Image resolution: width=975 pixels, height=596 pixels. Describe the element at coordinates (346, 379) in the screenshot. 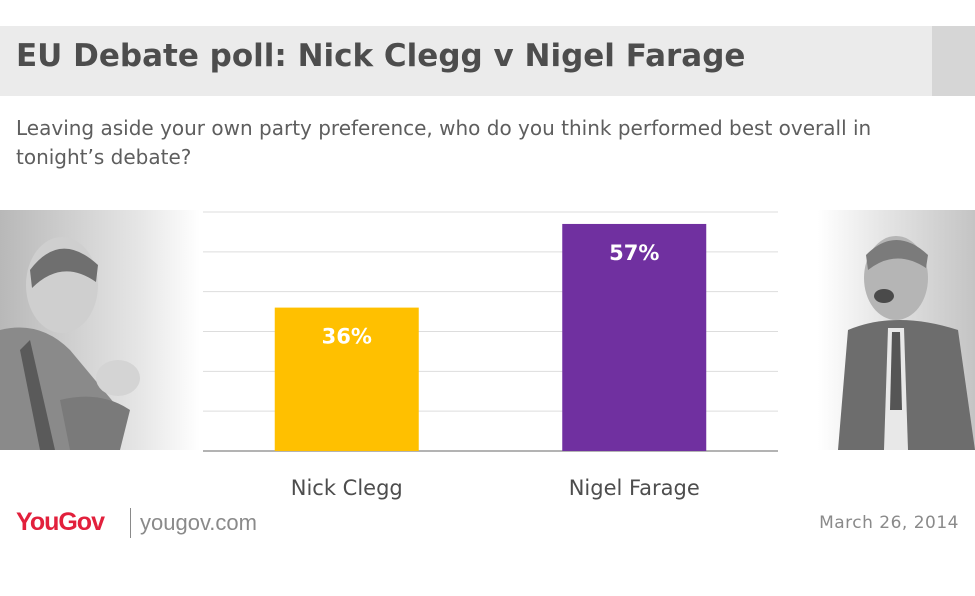

I see `bar-nick-clegg` at that location.